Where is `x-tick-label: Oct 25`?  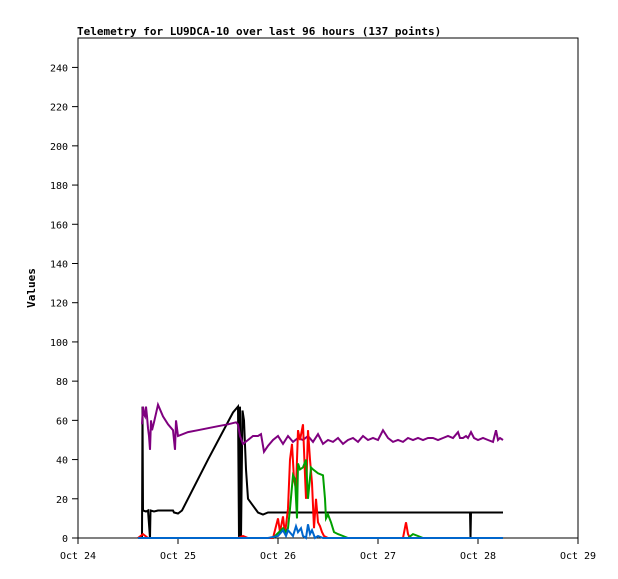
x-tick-label: Oct 25 is located at coordinates (178, 556).